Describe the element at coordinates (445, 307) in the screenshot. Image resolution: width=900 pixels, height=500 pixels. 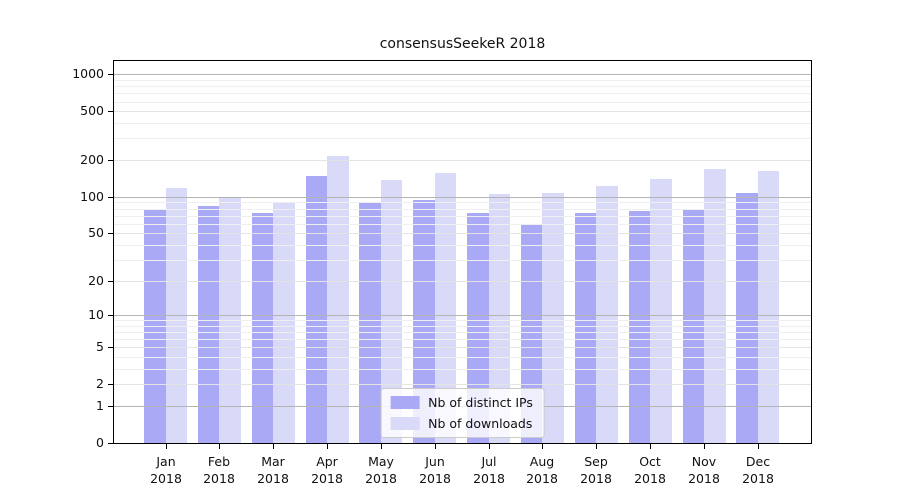
I see `bar-downloads-jun` at that location.